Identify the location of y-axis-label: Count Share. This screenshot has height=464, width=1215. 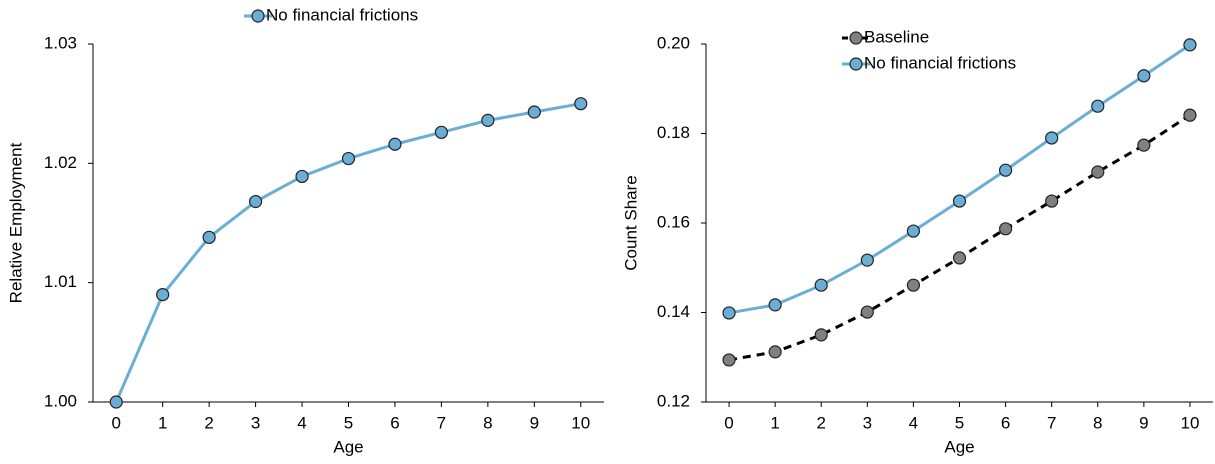
(630, 222).